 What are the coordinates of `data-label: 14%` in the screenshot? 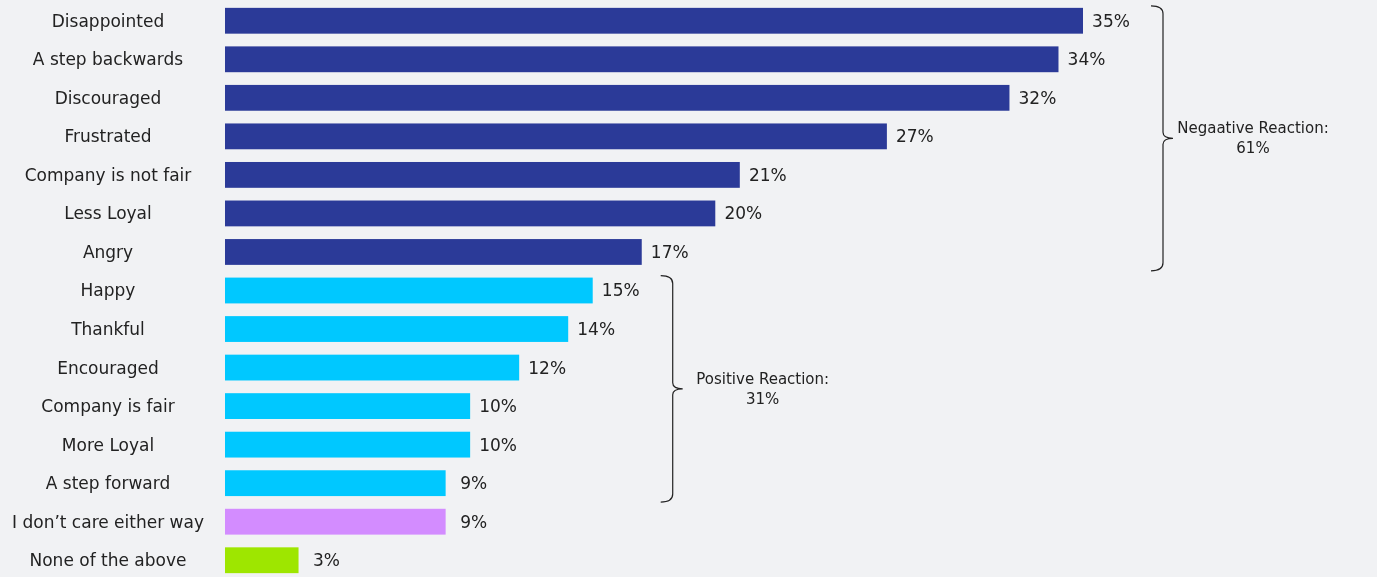 It's located at (596, 328).